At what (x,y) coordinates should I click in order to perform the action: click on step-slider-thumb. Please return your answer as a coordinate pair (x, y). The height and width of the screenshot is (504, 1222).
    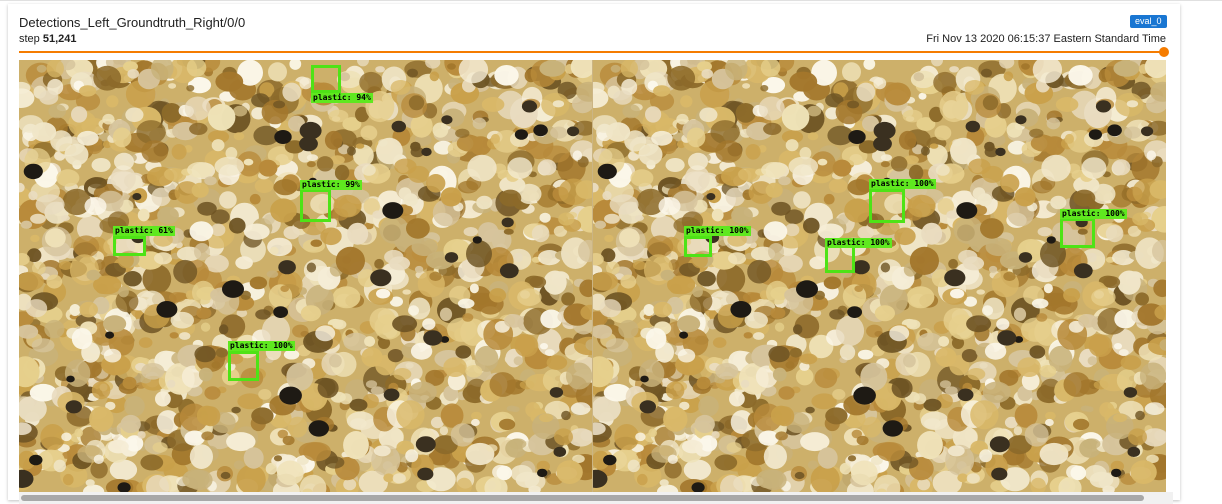
    Looking at the image, I should click on (1164, 52).